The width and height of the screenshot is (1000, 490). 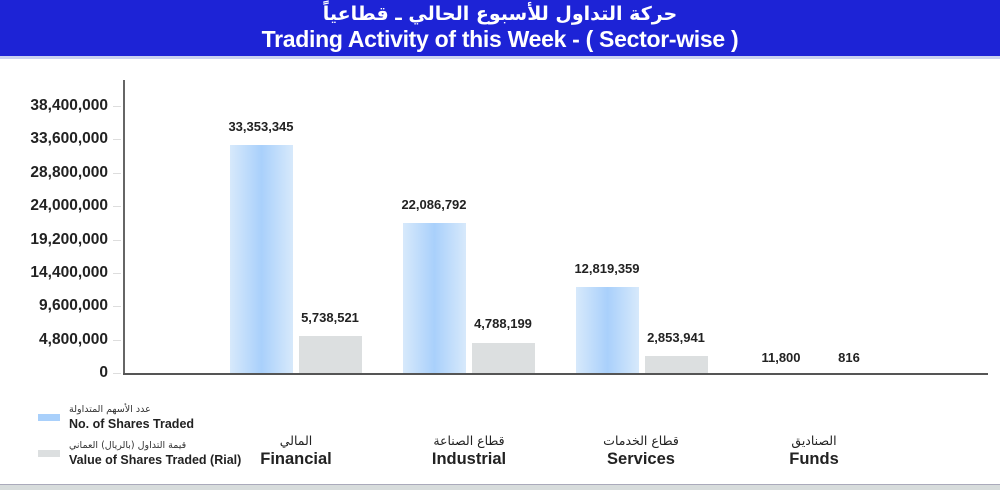 What do you see at coordinates (69, 239) in the screenshot?
I see `y-tick: 19,200,000` at bounding box center [69, 239].